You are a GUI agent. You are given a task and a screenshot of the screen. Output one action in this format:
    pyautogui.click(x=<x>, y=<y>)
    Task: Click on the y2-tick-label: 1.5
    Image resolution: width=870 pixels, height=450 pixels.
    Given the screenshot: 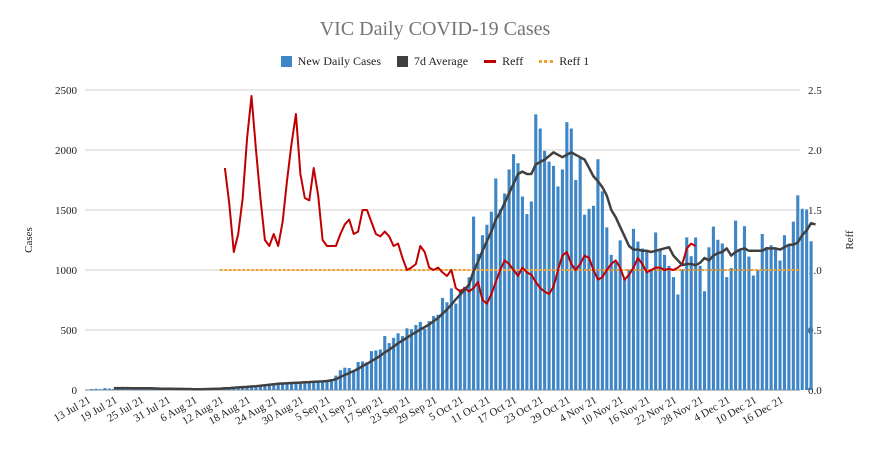 What is the action you would take?
    pyautogui.click(x=815, y=211)
    